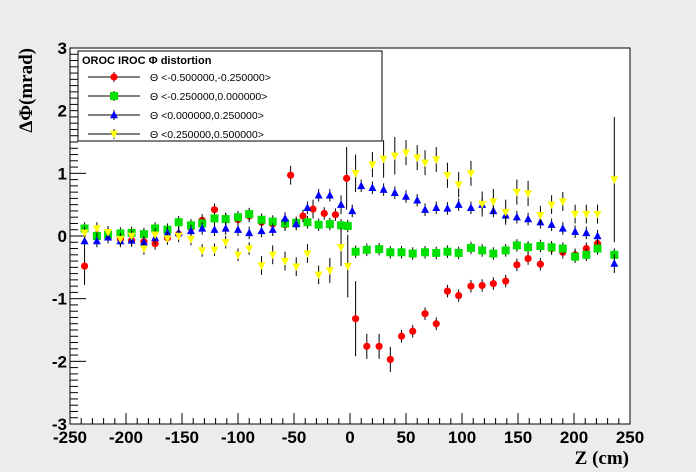 This screenshot has height=472, width=696. What do you see at coordinates (182, 437) in the screenshot?
I see `x-tick-label: -150` at bounding box center [182, 437].